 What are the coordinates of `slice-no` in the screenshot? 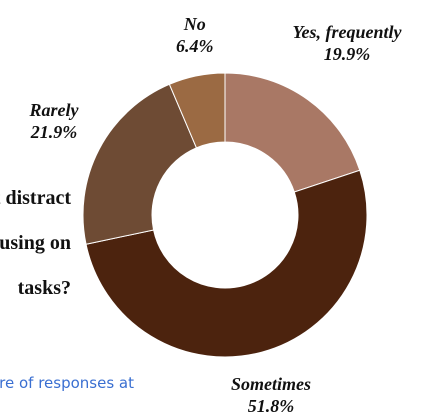 It's located at (197, 110).